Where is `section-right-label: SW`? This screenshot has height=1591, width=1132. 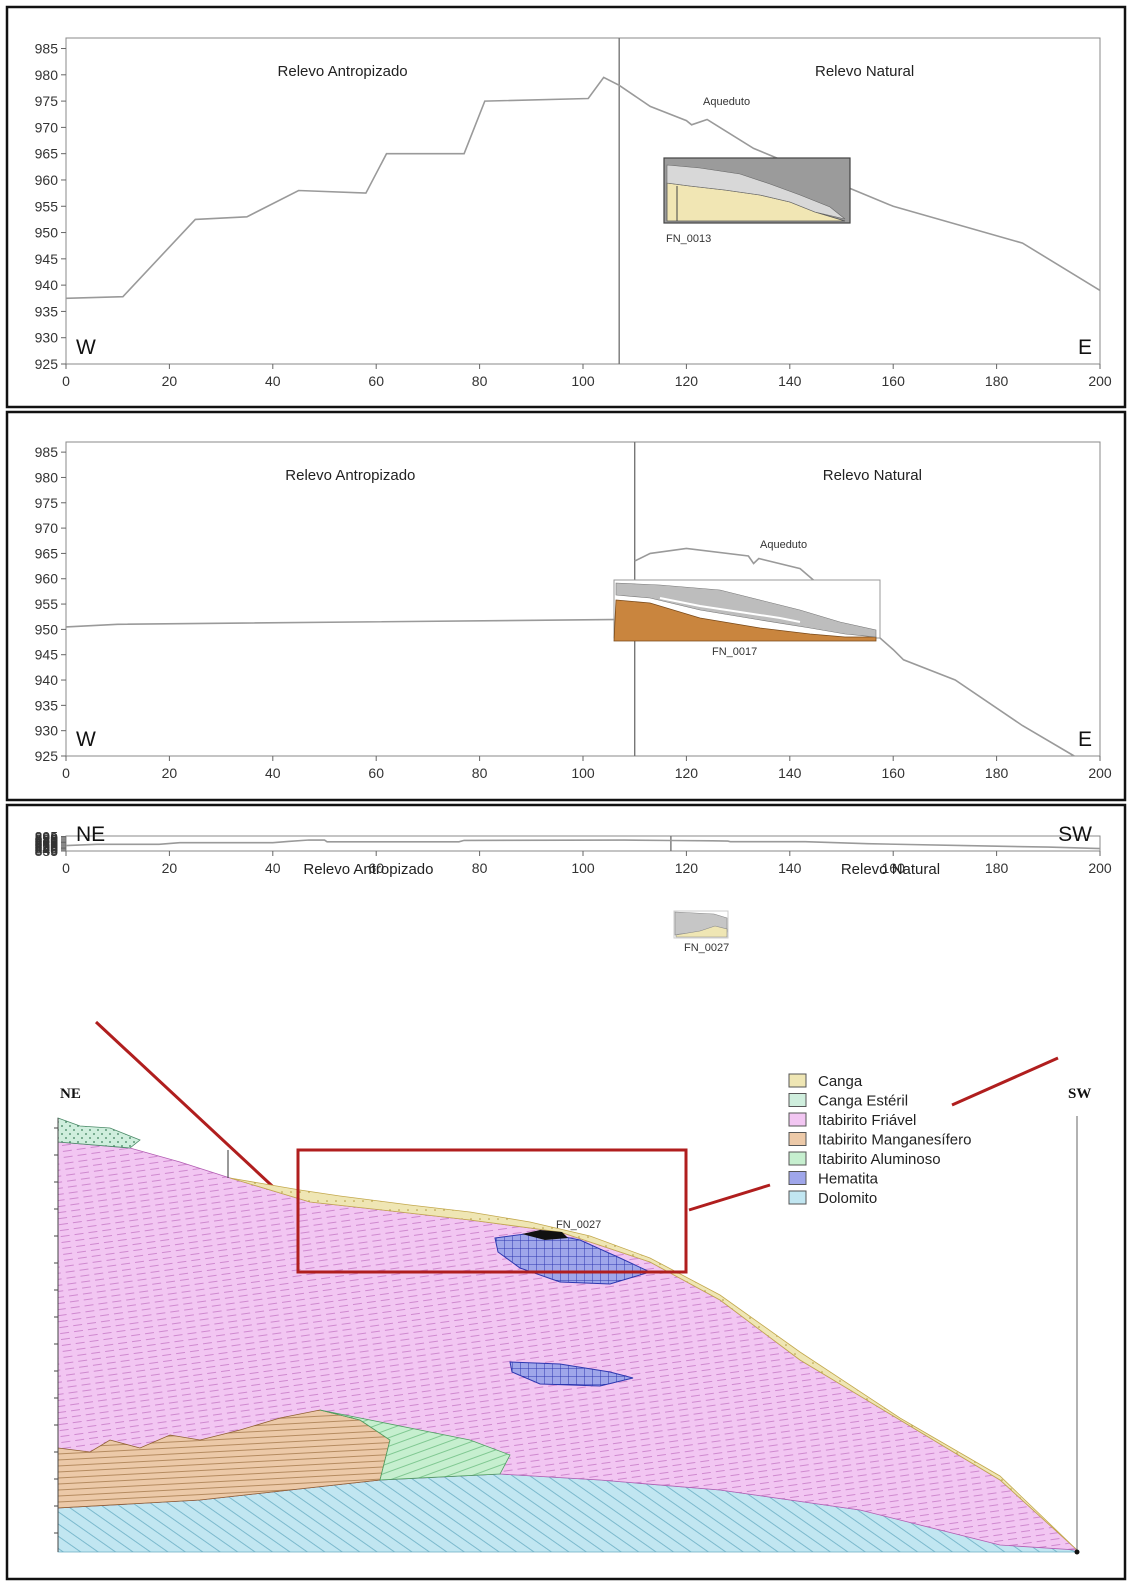 section-right-label: SW is located at coordinates (1079, 1094).